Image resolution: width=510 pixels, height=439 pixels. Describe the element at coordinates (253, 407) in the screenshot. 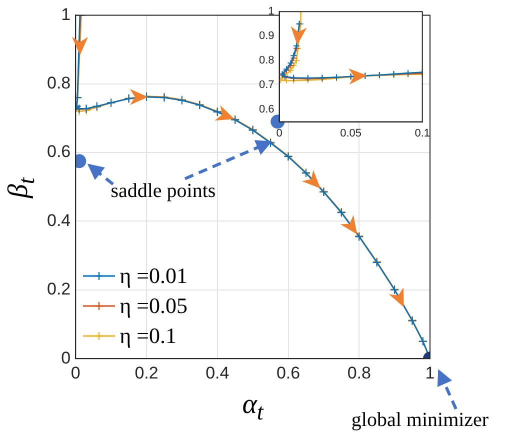

I see `x-axis-title: α$_{t}$` at that location.